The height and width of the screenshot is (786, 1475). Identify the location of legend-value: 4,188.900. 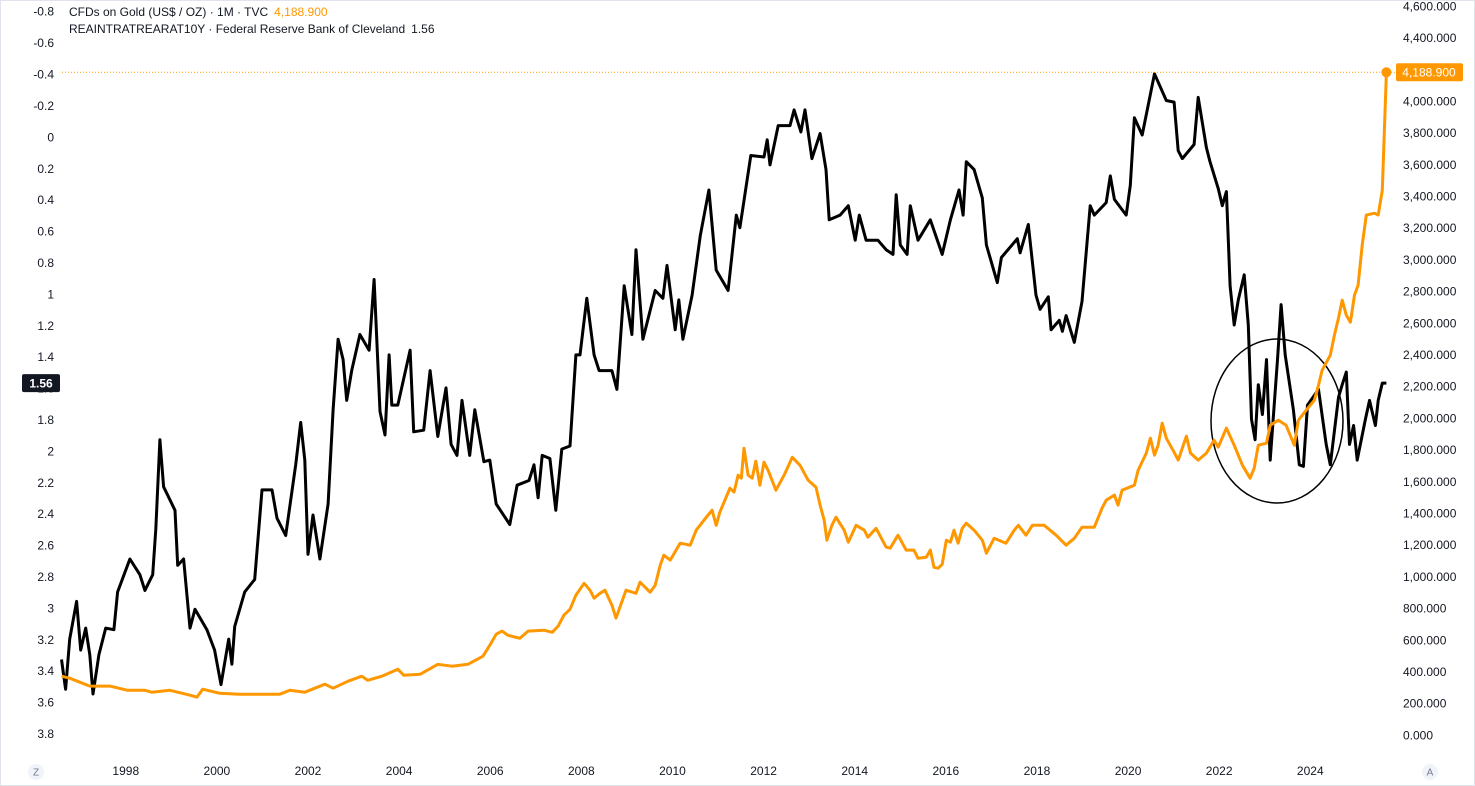
(301, 12).